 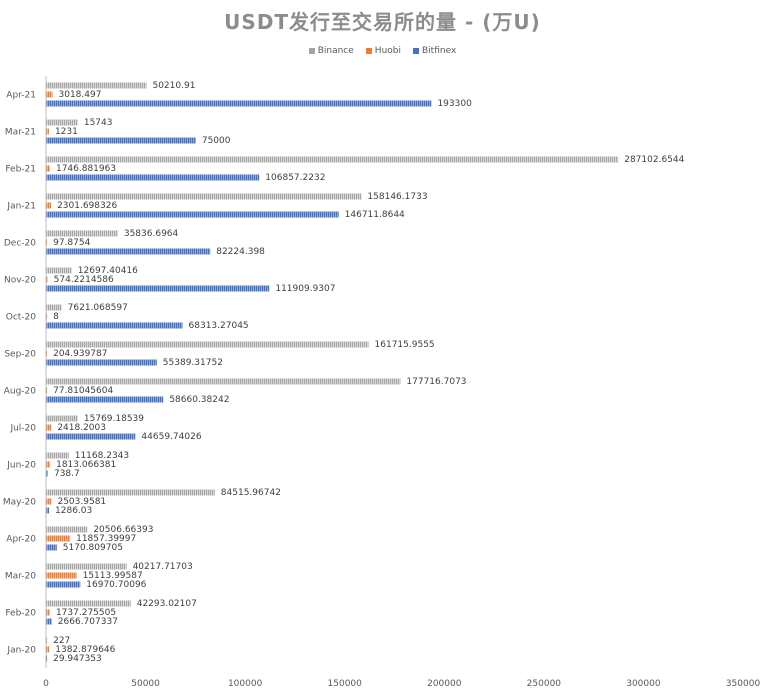 What do you see at coordinates (114, 419) in the screenshot?
I see `data-label: 15769.18539` at bounding box center [114, 419].